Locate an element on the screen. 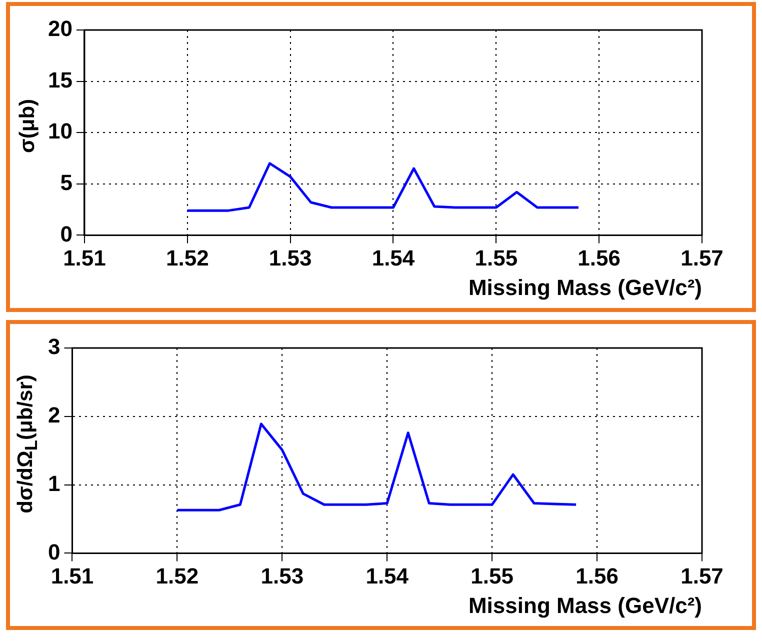 The height and width of the screenshot is (643, 762). y-tick-label: 5 is located at coordinates (66, 182).